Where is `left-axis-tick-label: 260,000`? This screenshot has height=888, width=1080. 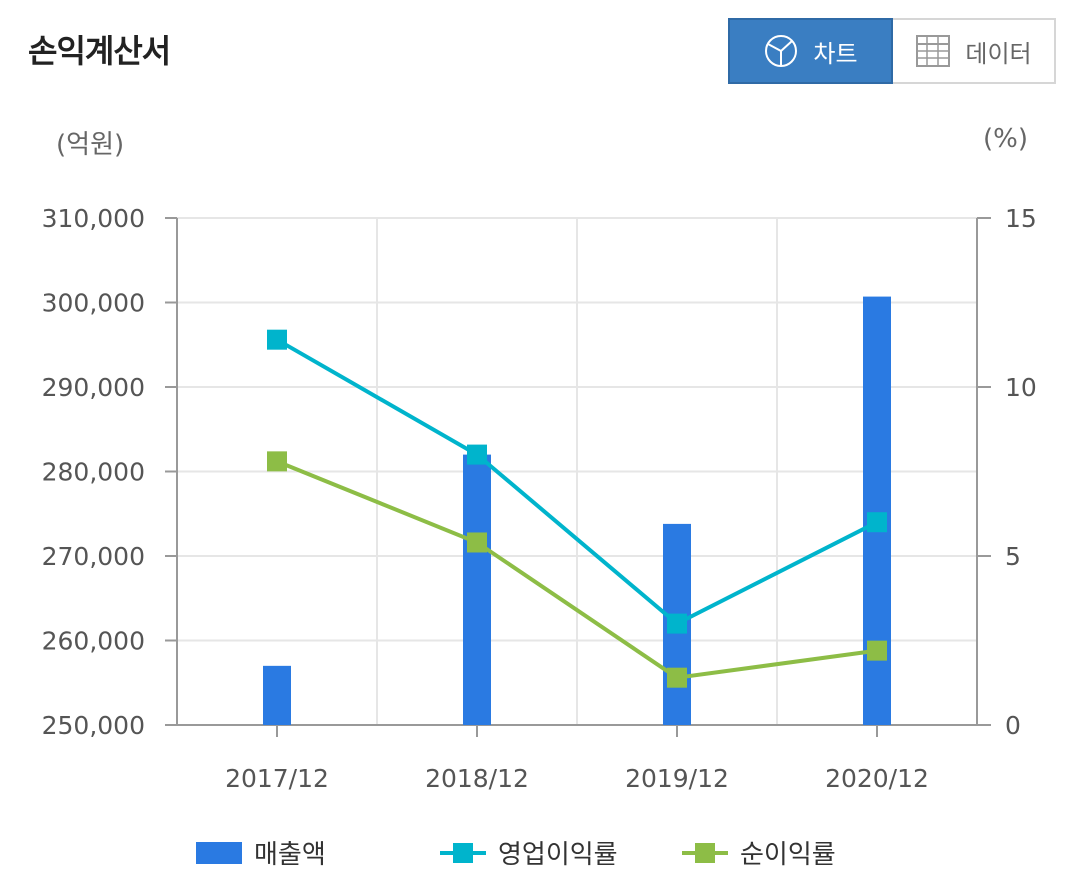
left-axis-tick-label: 260,000 is located at coordinates (93, 641).